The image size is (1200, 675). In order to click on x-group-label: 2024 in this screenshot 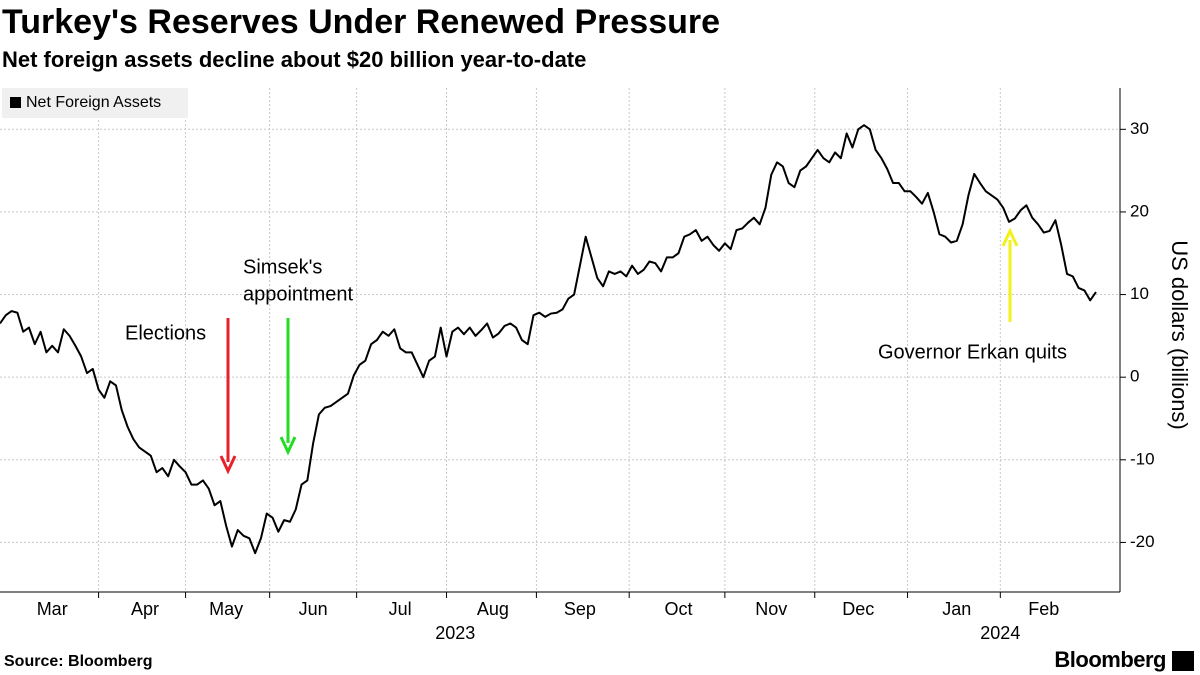, I will do `click(1000, 633)`.